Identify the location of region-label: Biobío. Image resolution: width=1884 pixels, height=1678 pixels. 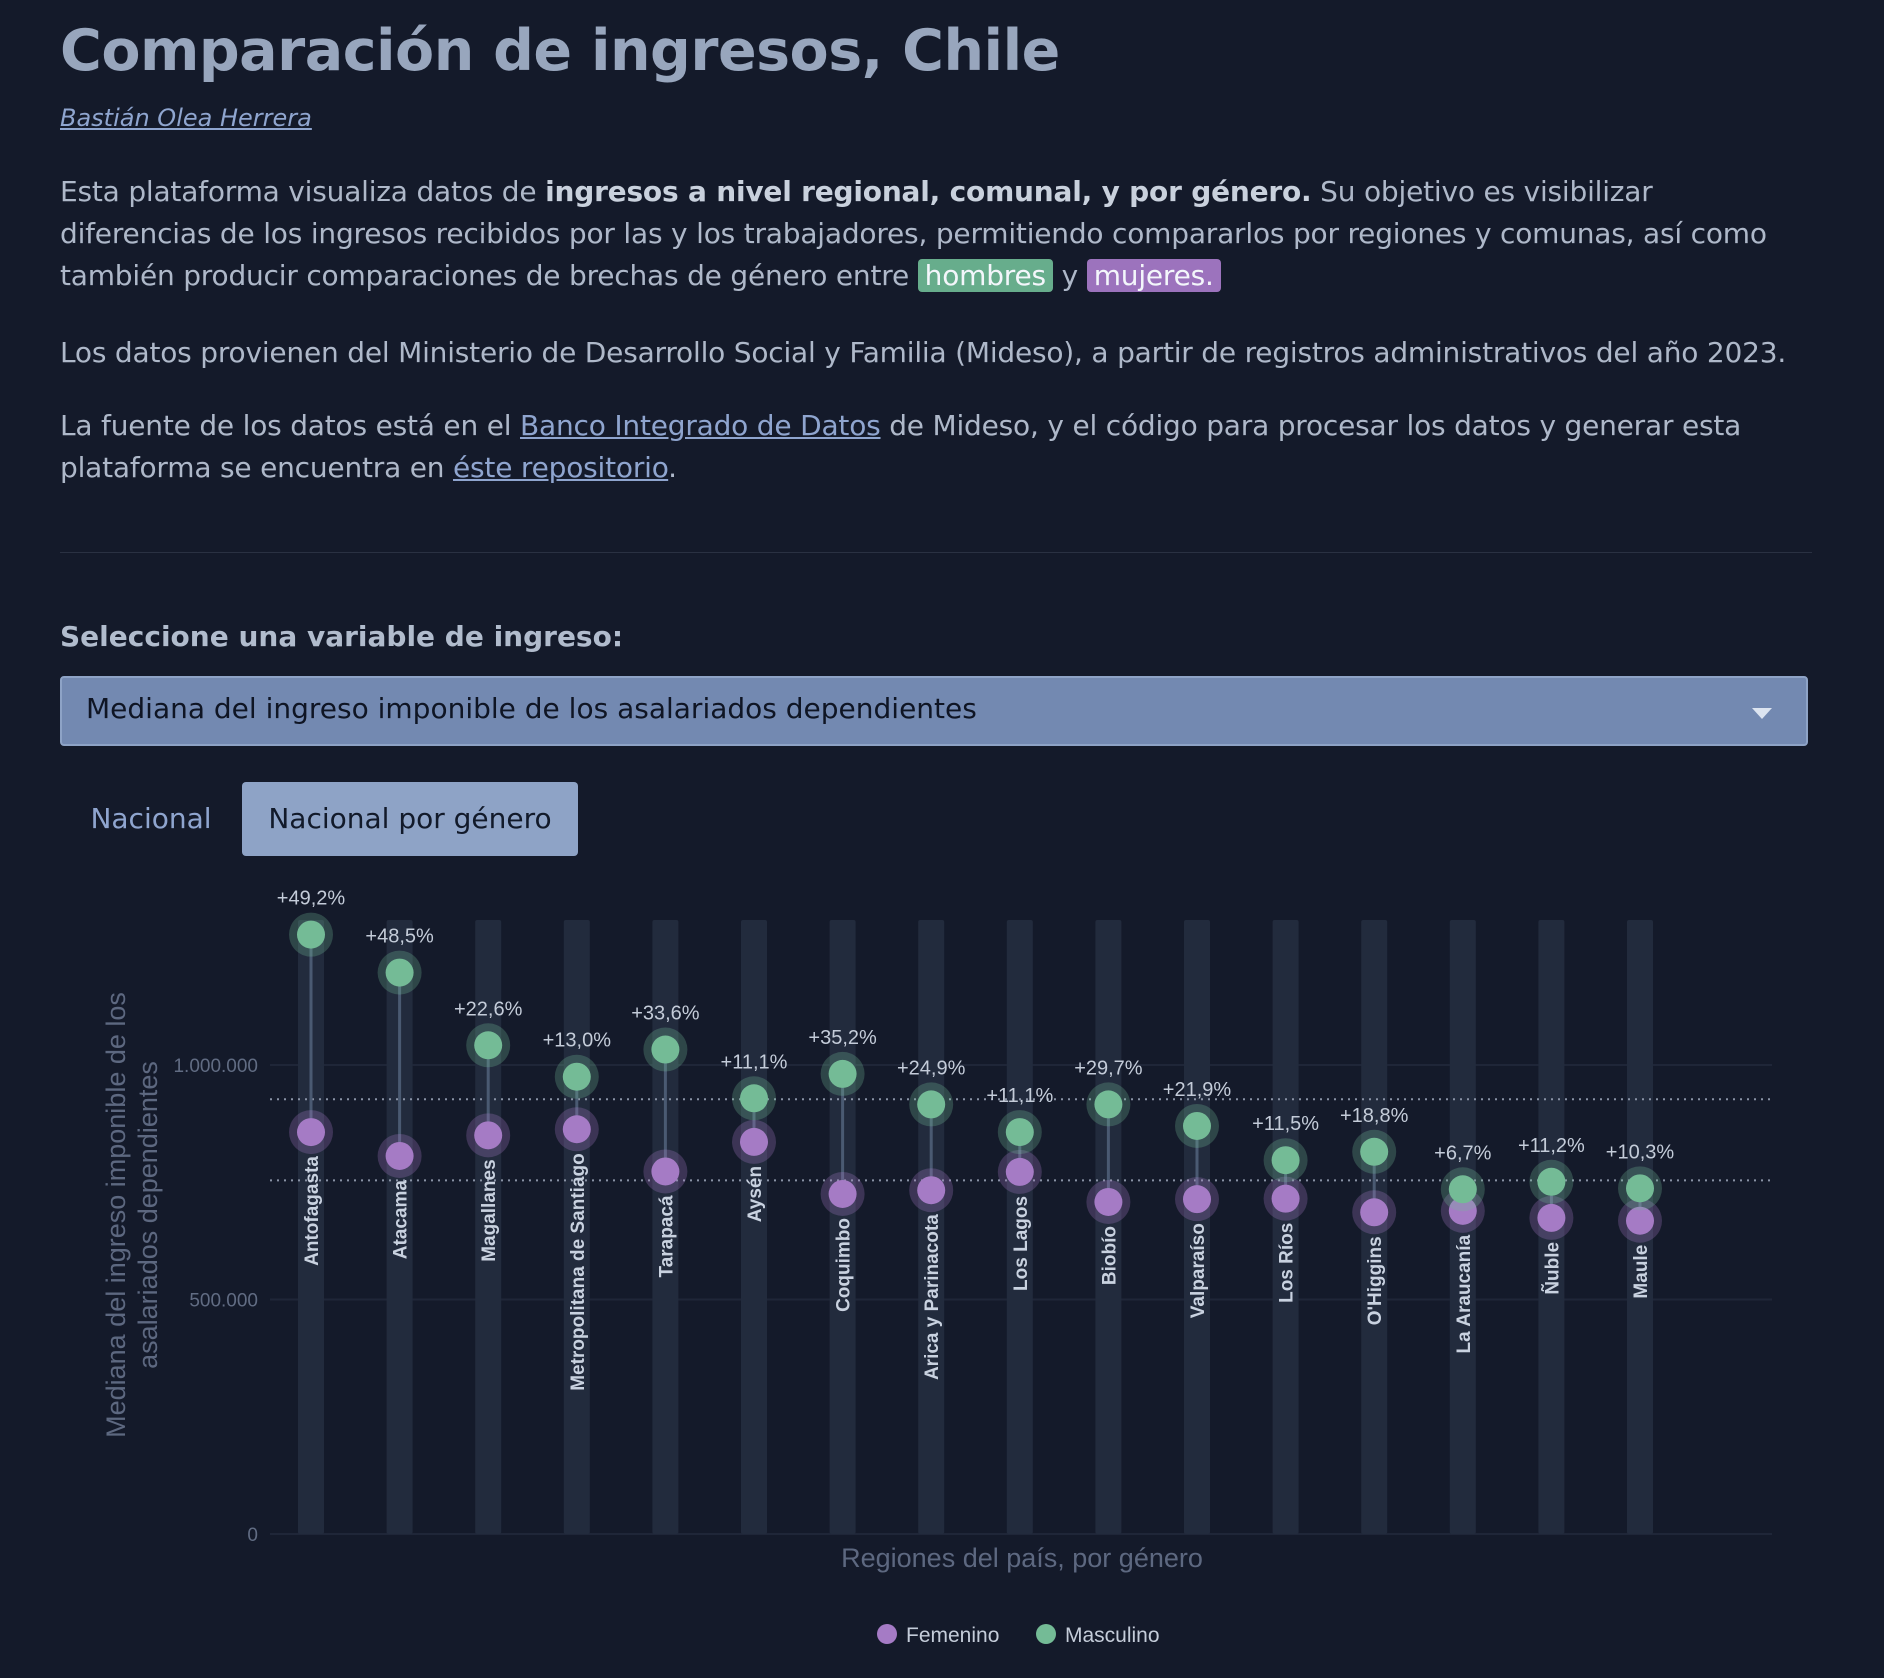
(1109, 1255).